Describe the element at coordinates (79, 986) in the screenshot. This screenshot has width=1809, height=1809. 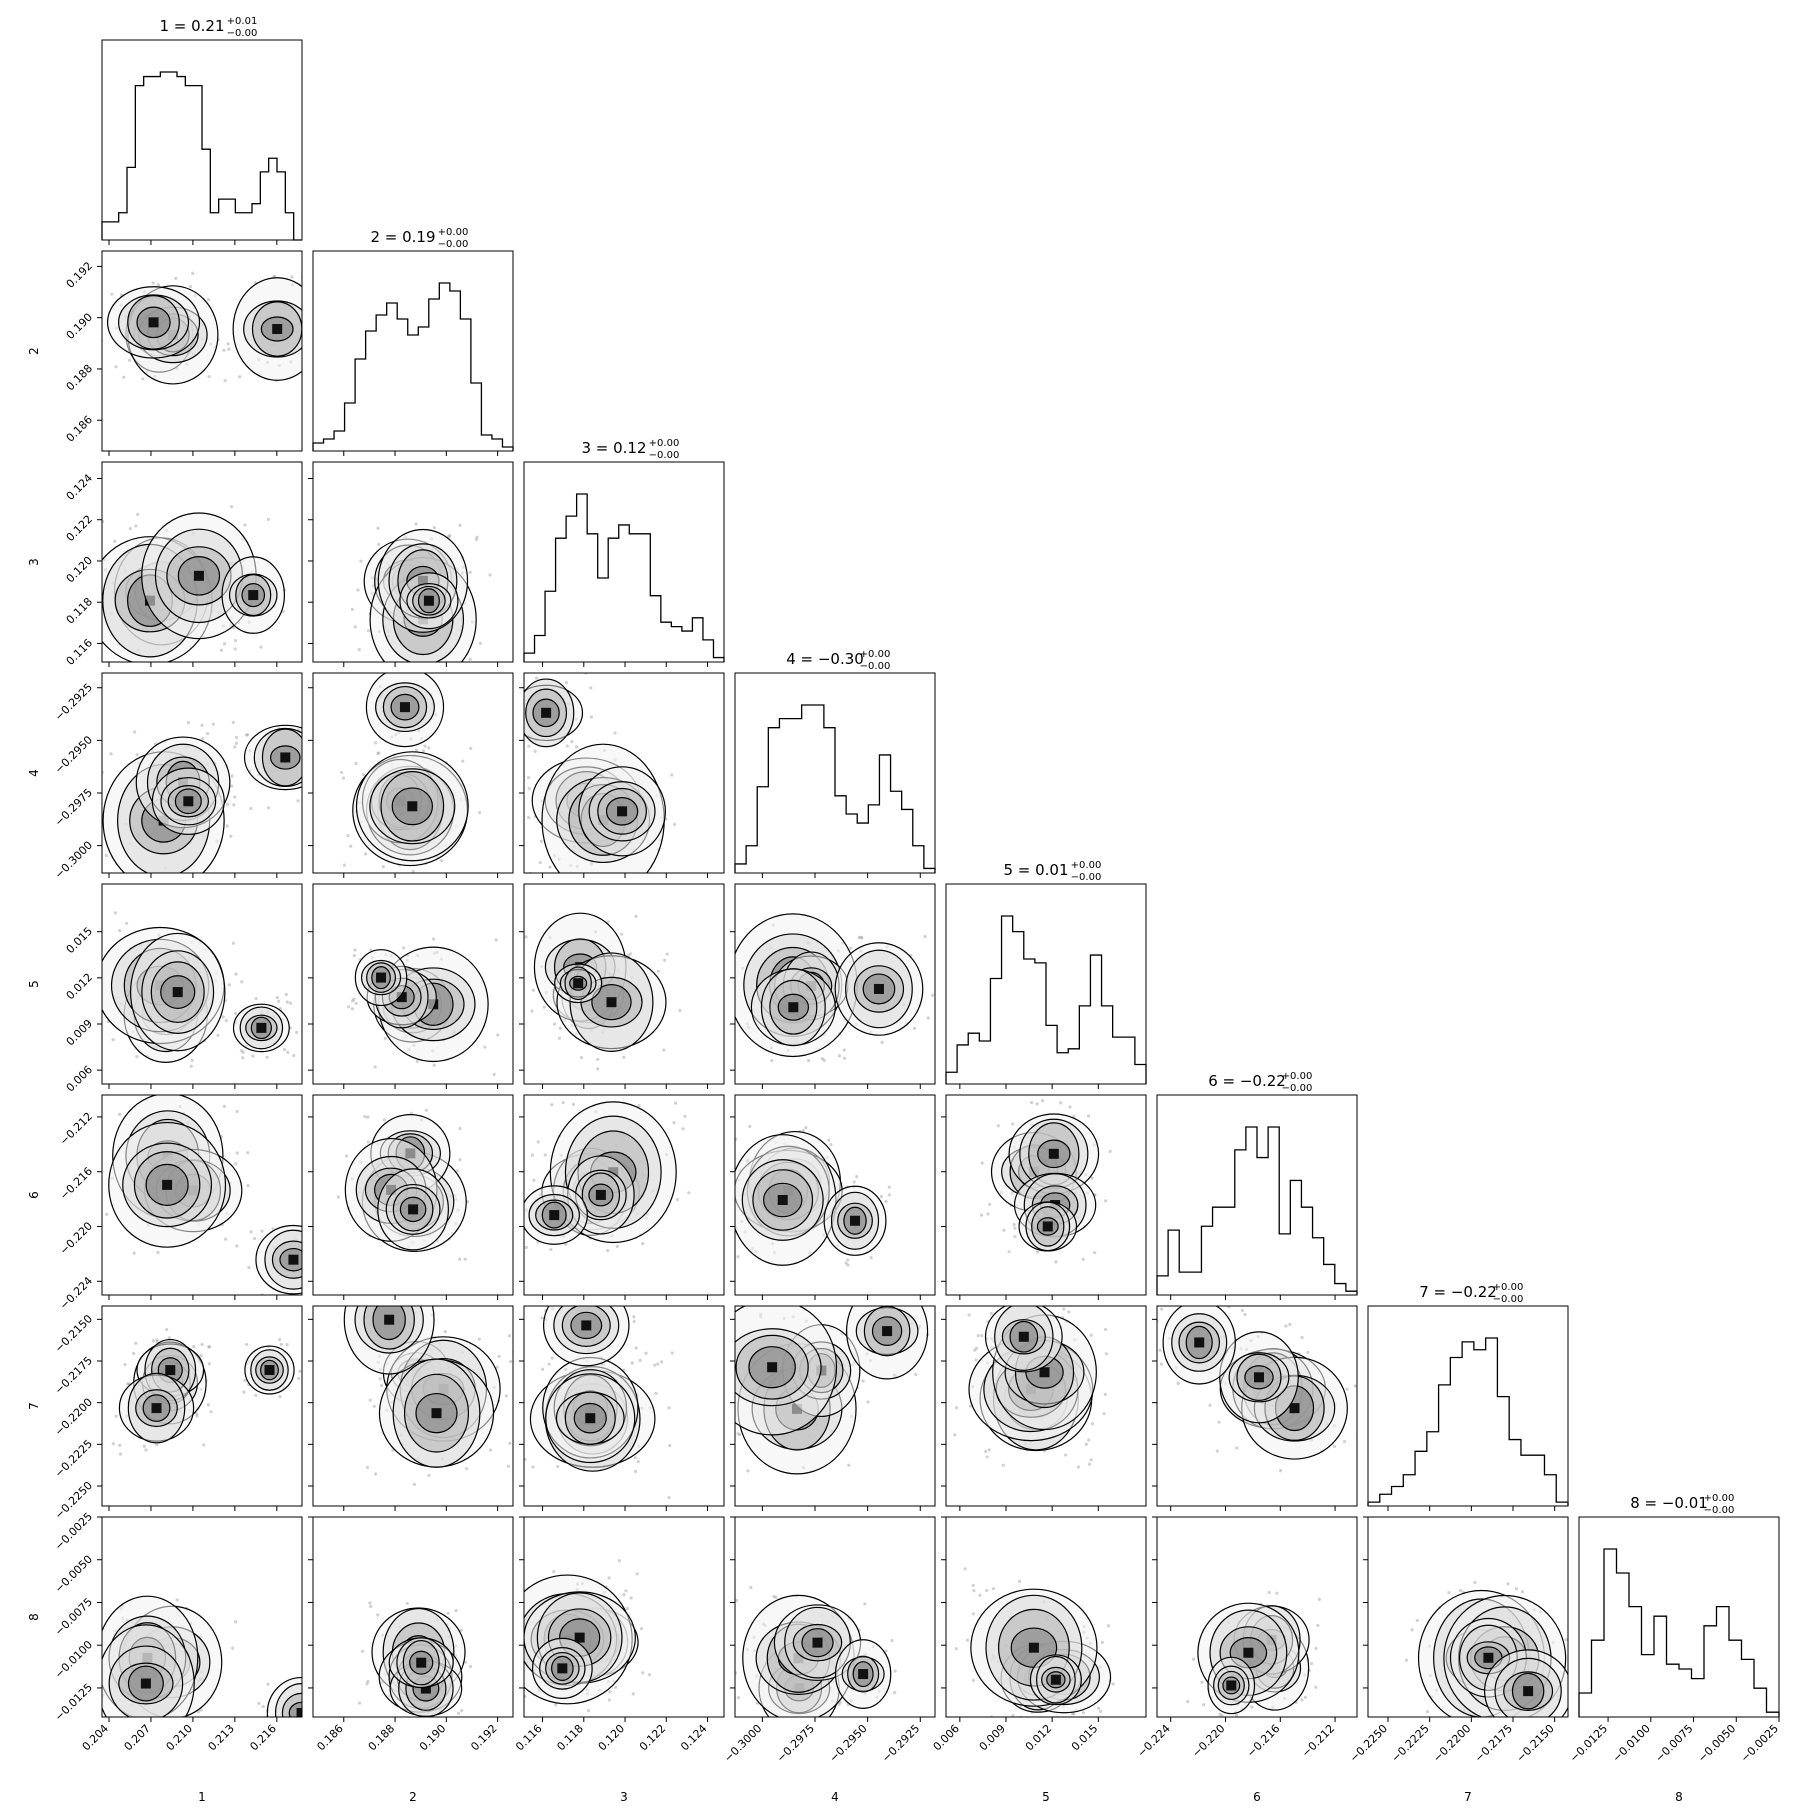
I see `y-tick-label: 0.012` at that location.